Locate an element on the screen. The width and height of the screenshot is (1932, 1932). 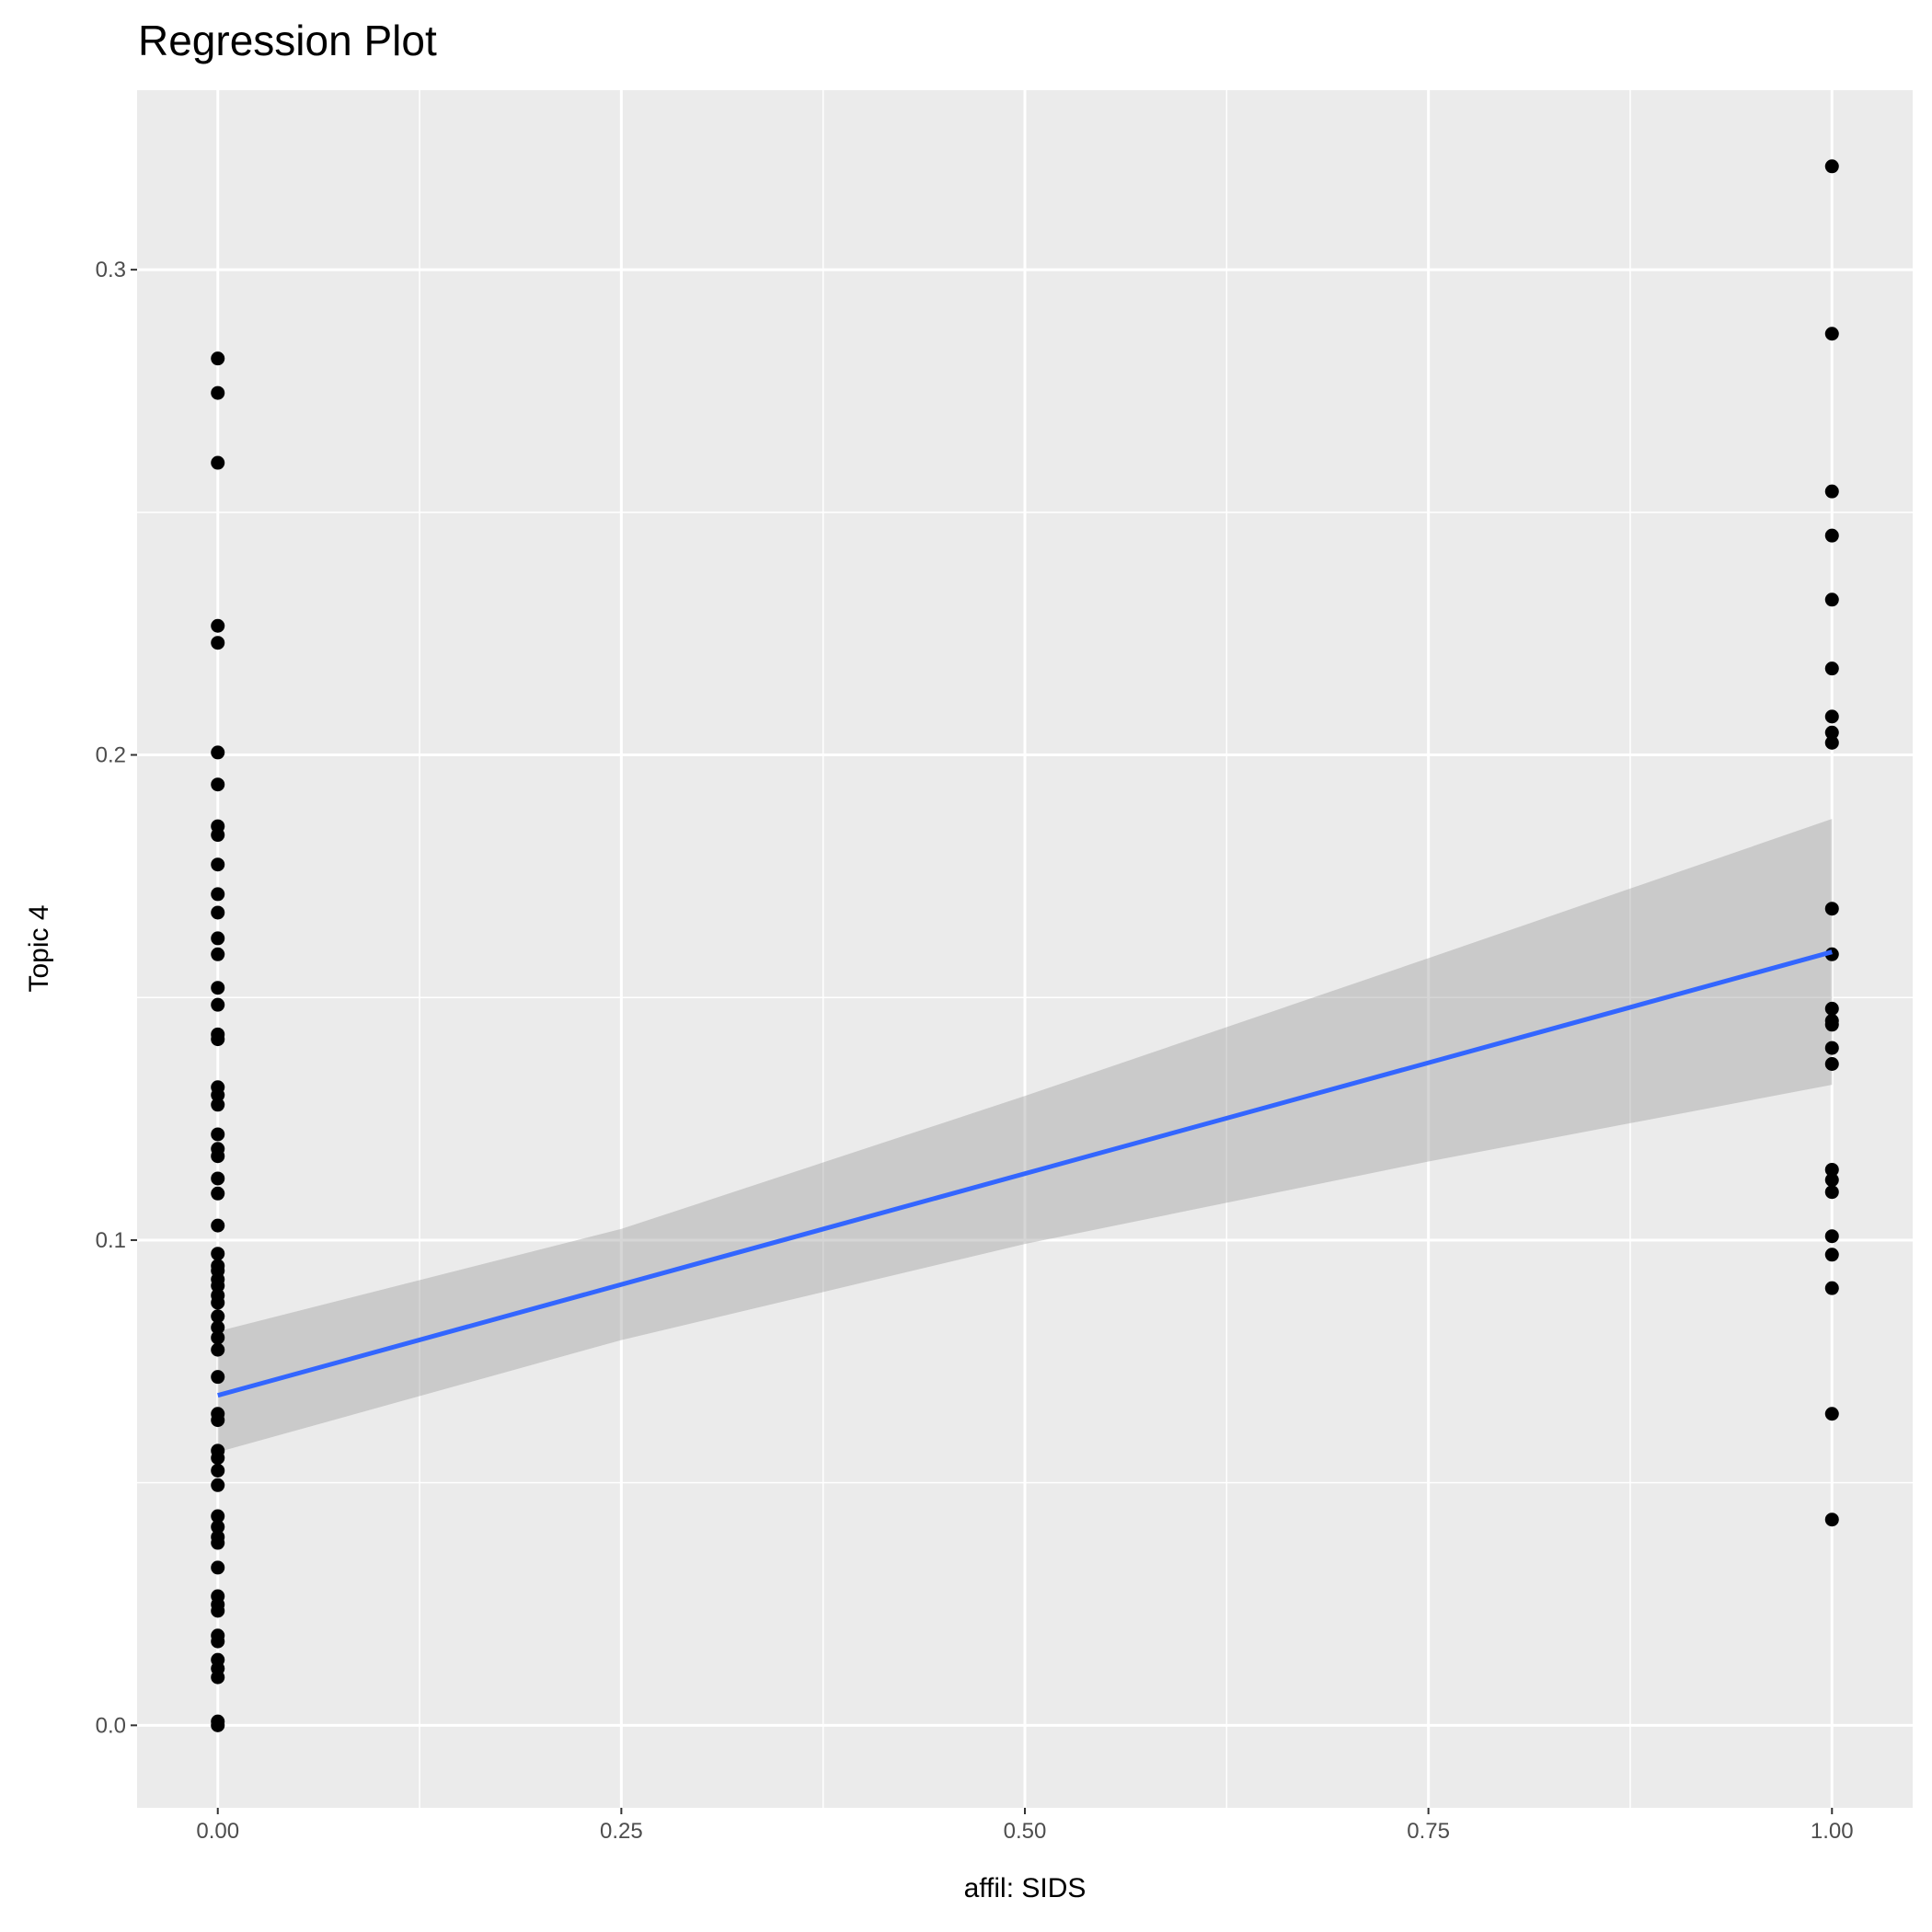
x-axis-ticks: 0.00 0.25 0.50 0.75 1.00 is located at coordinates (1025, 1826).